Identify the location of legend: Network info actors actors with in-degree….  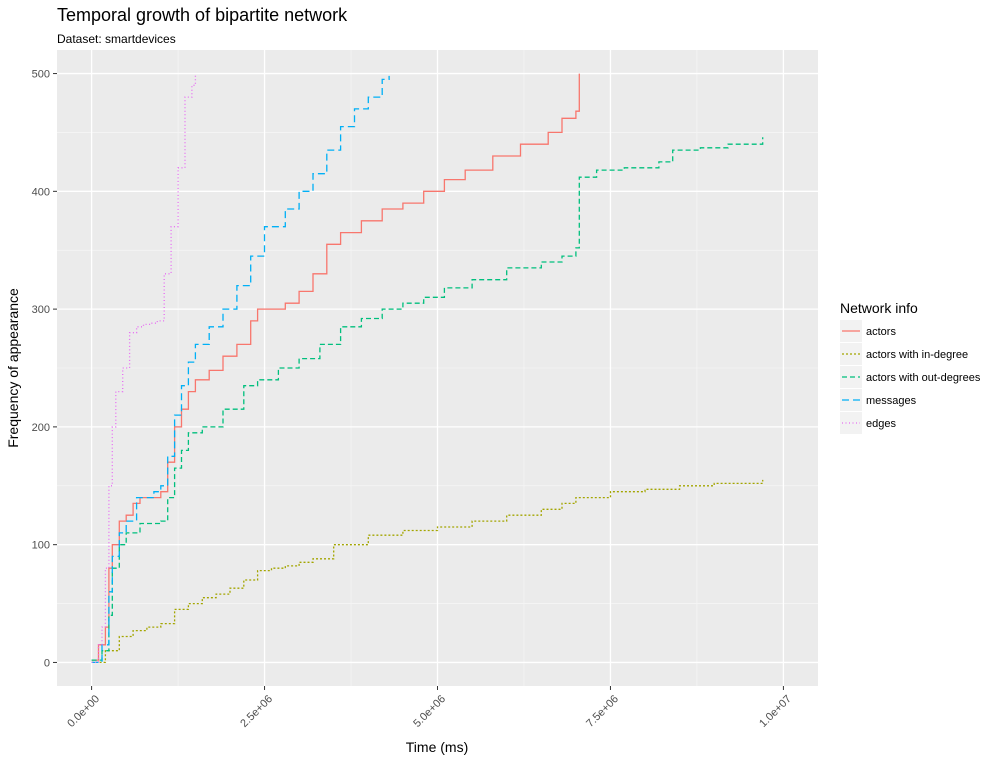
(910, 367).